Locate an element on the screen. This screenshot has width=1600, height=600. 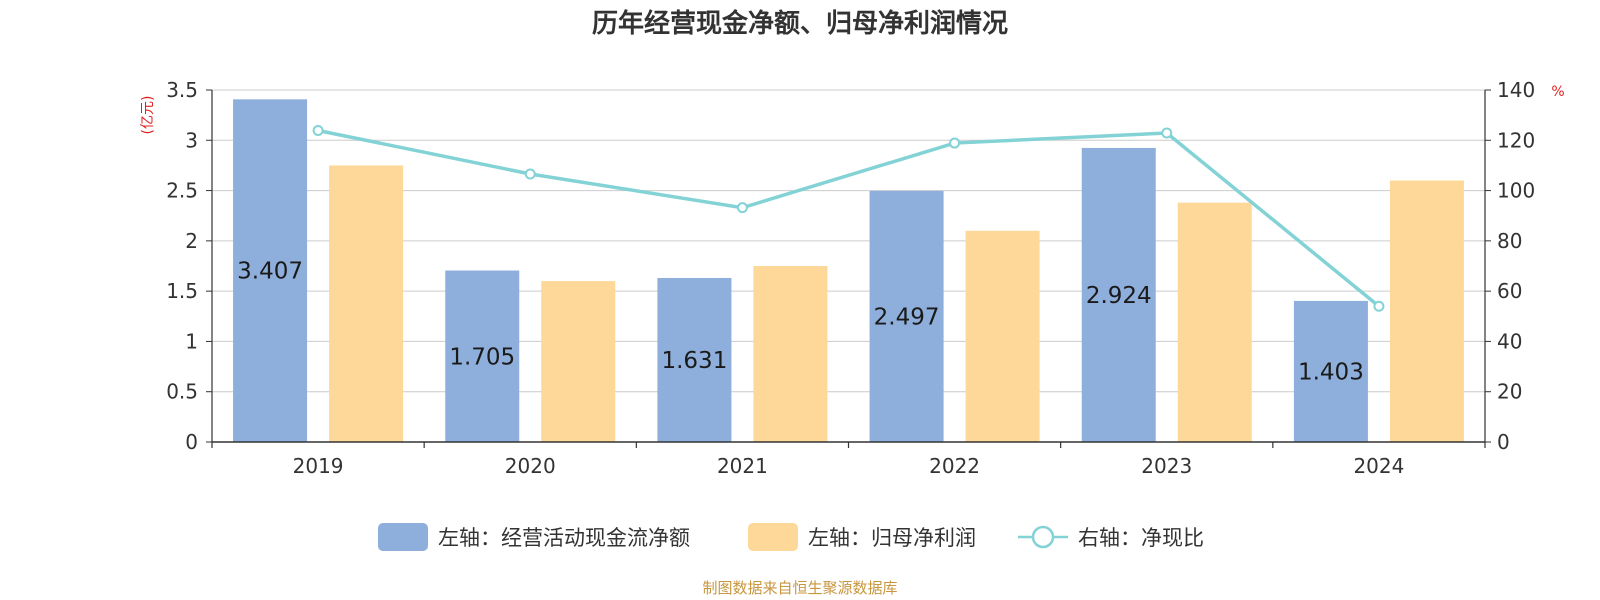
left-axis-tick-label: 0 is located at coordinates (191, 442).